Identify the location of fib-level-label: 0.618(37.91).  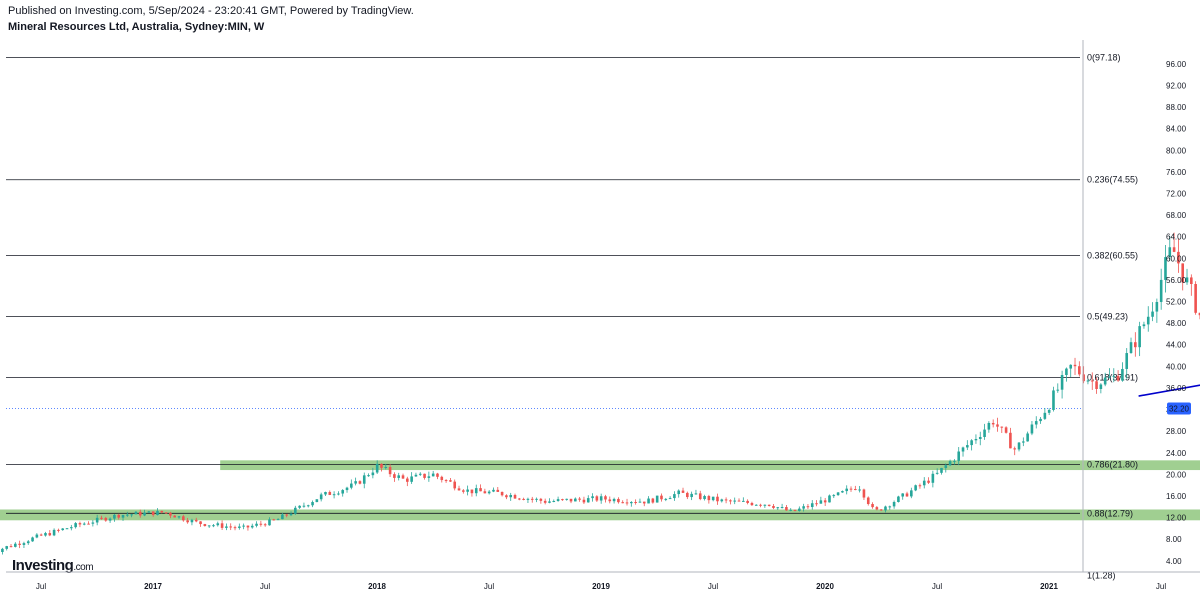
(1112, 378).